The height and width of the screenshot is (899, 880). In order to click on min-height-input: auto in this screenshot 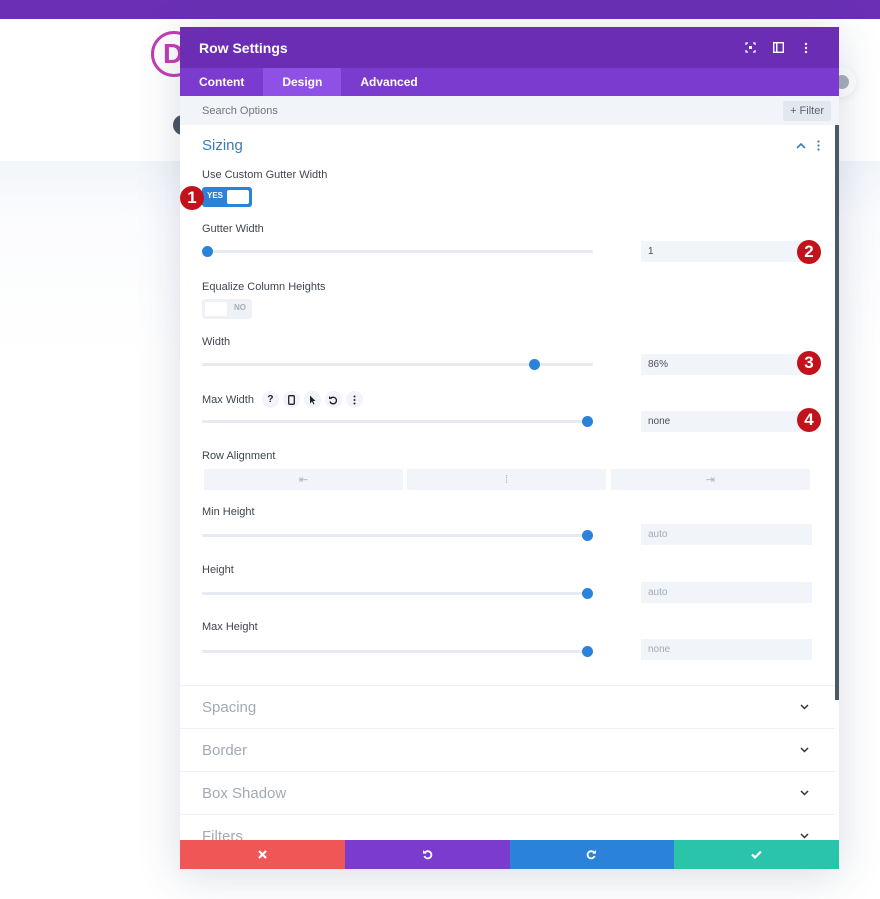, I will do `click(726, 534)`.